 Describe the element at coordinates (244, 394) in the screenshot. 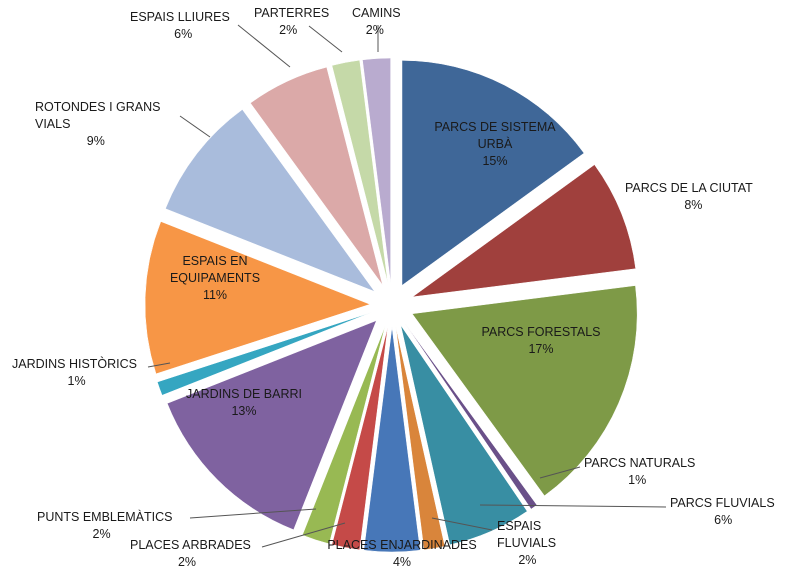

I see `slice-label-jardins-de-barri: JARDINS DE BARRI` at that location.